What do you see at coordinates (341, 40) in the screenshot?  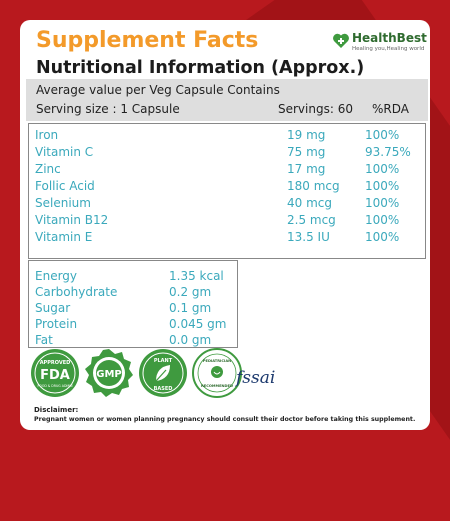 I see `heart-plus-icon` at bounding box center [341, 40].